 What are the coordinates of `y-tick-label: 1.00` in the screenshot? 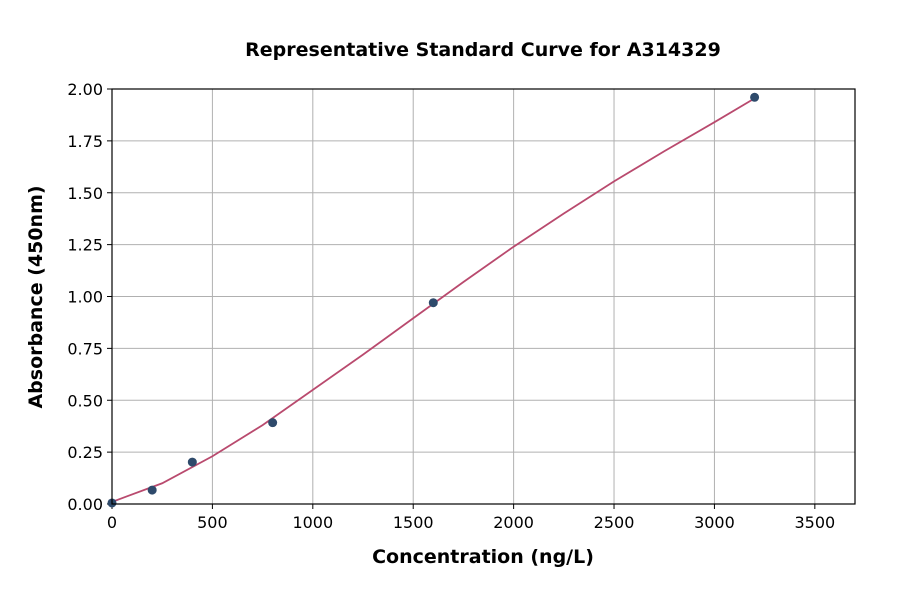 It's located at (85, 297).